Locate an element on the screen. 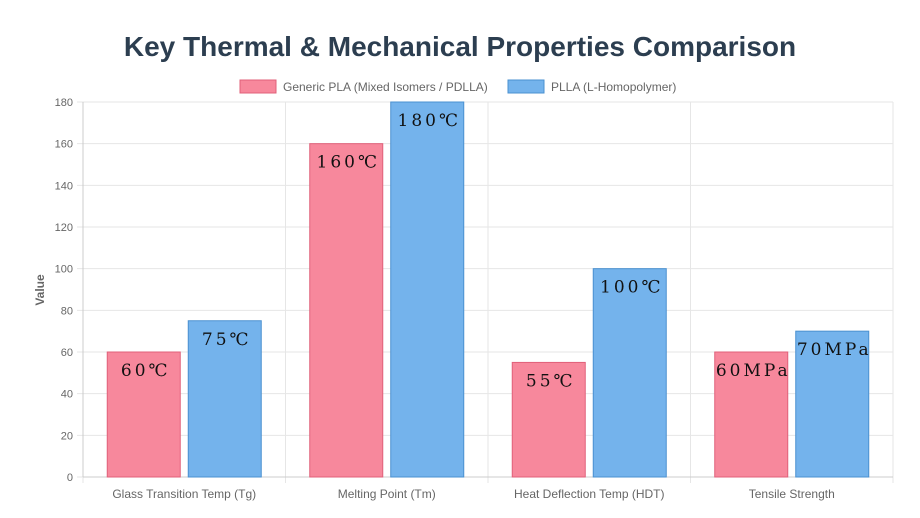  y-tick-label: 140 is located at coordinates (64, 186).